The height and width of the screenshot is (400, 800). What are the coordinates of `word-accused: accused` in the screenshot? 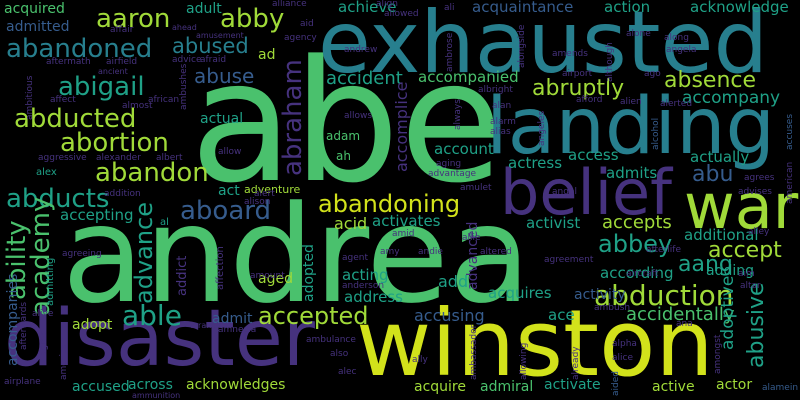 It's located at (101, 387).